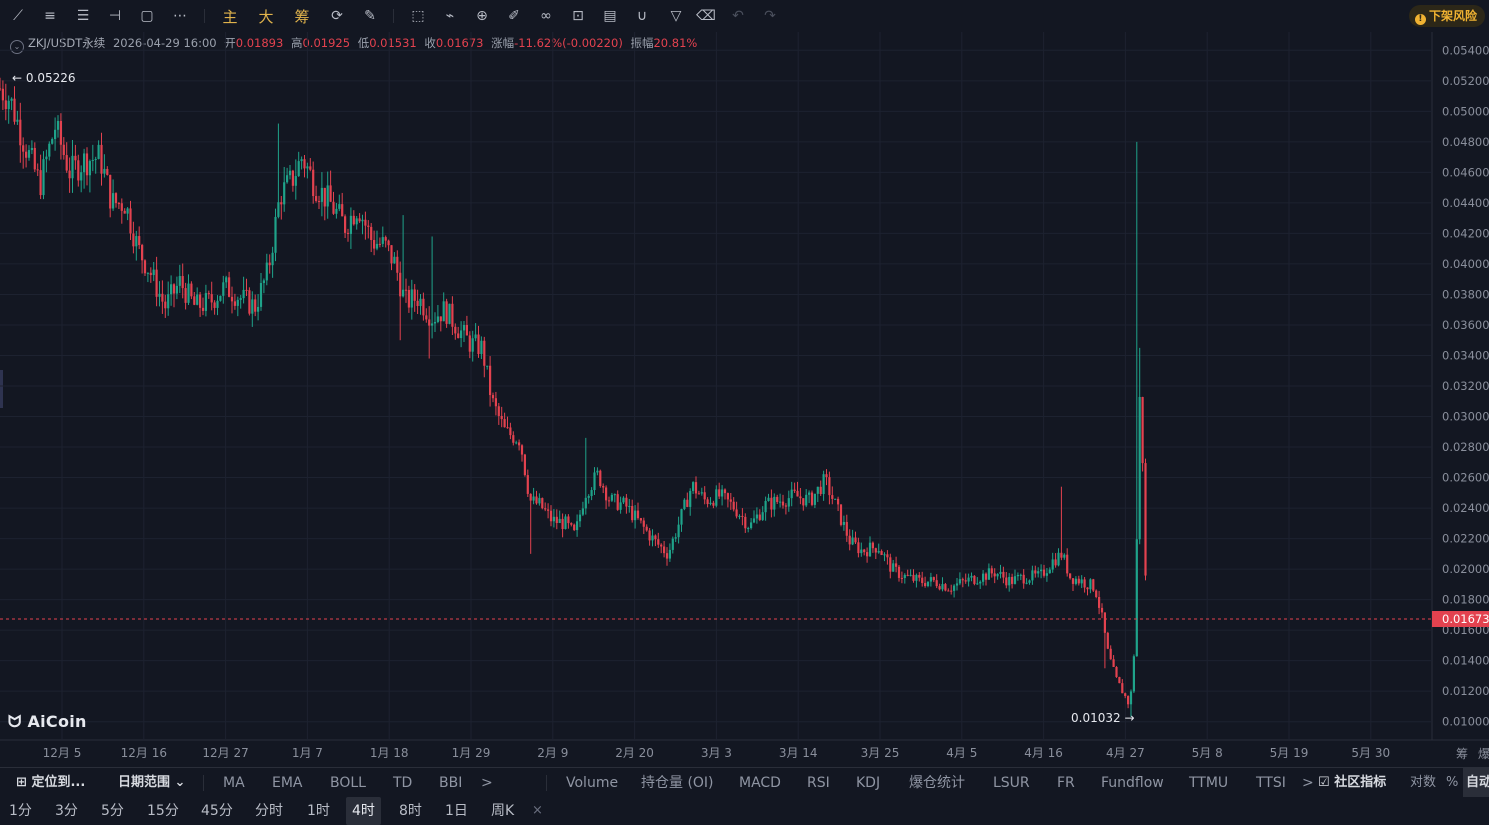  I want to click on main-force-button: 主, so click(230, 17).